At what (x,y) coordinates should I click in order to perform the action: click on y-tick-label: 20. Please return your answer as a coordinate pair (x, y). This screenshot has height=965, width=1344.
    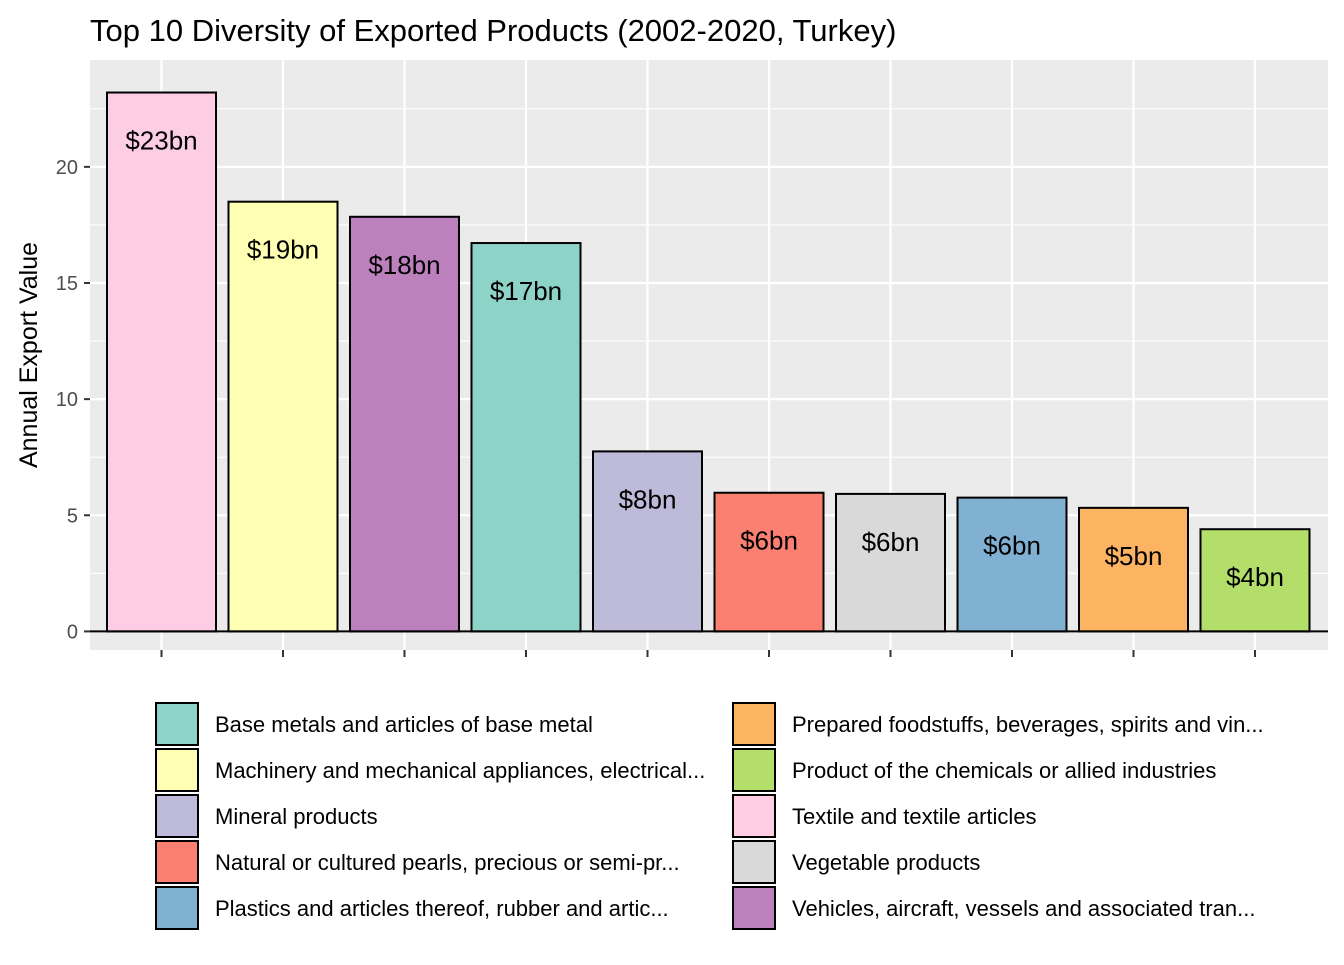
    Looking at the image, I should click on (67, 168).